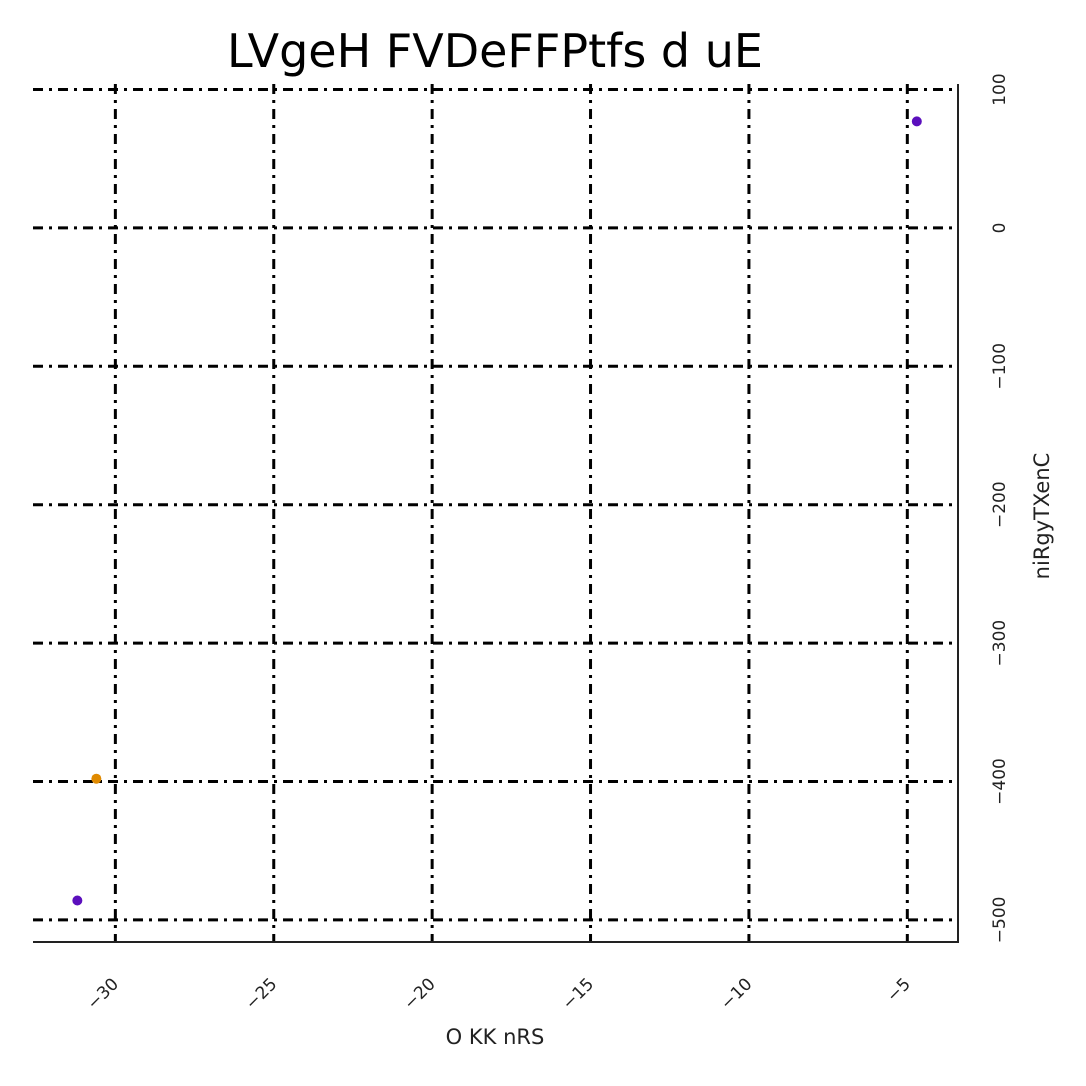 The height and width of the screenshot is (1086, 1086). Describe the element at coordinates (420, 994) in the screenshot. I see `x-tick-label: −20` at that location.